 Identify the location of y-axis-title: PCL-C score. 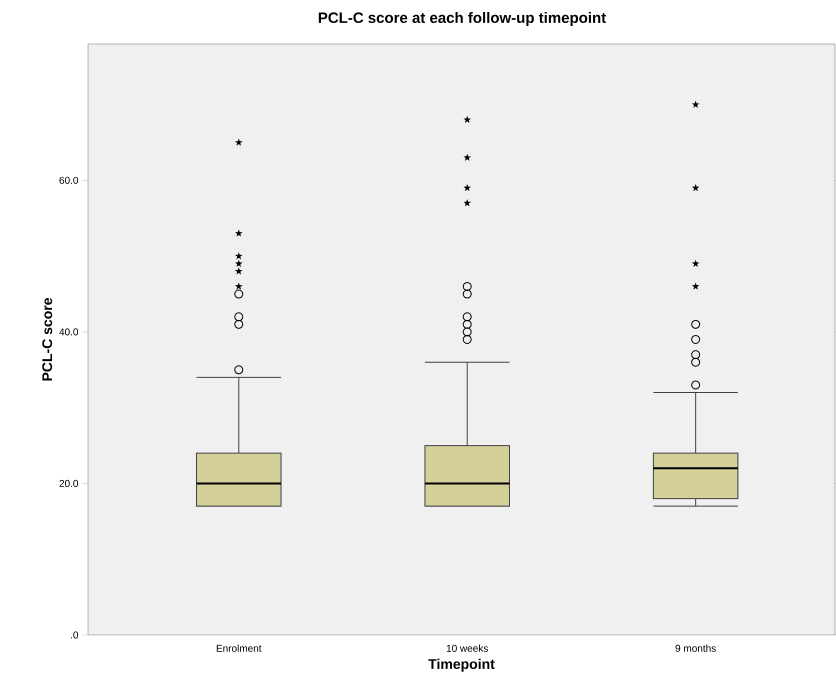
(47, 339).